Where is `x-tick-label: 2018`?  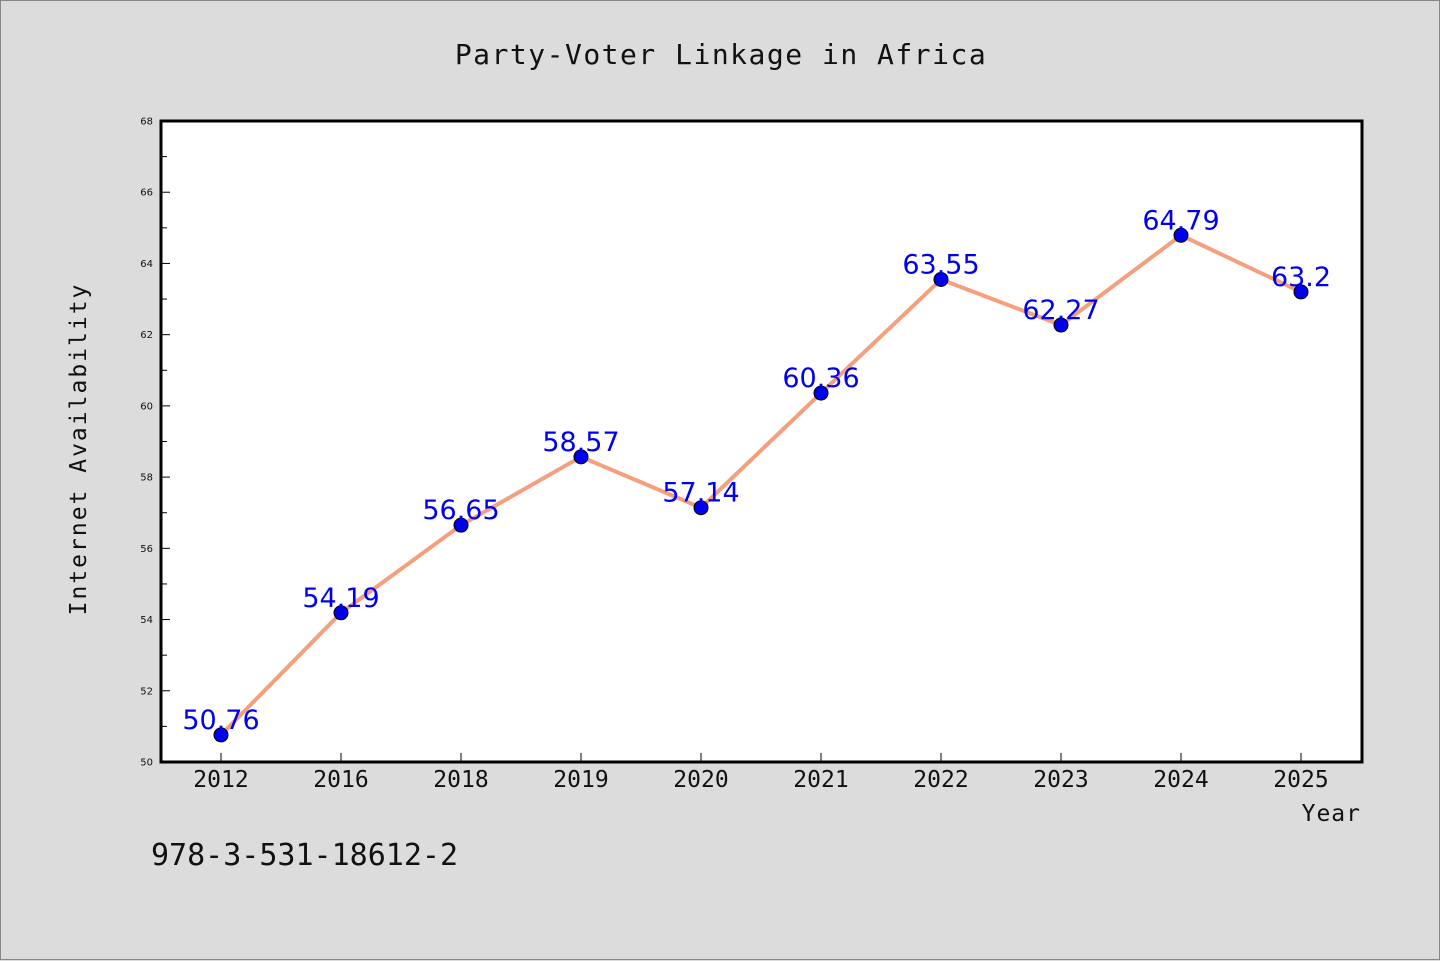
x-tick-label: 2018 is located at coordinates (460, 780).